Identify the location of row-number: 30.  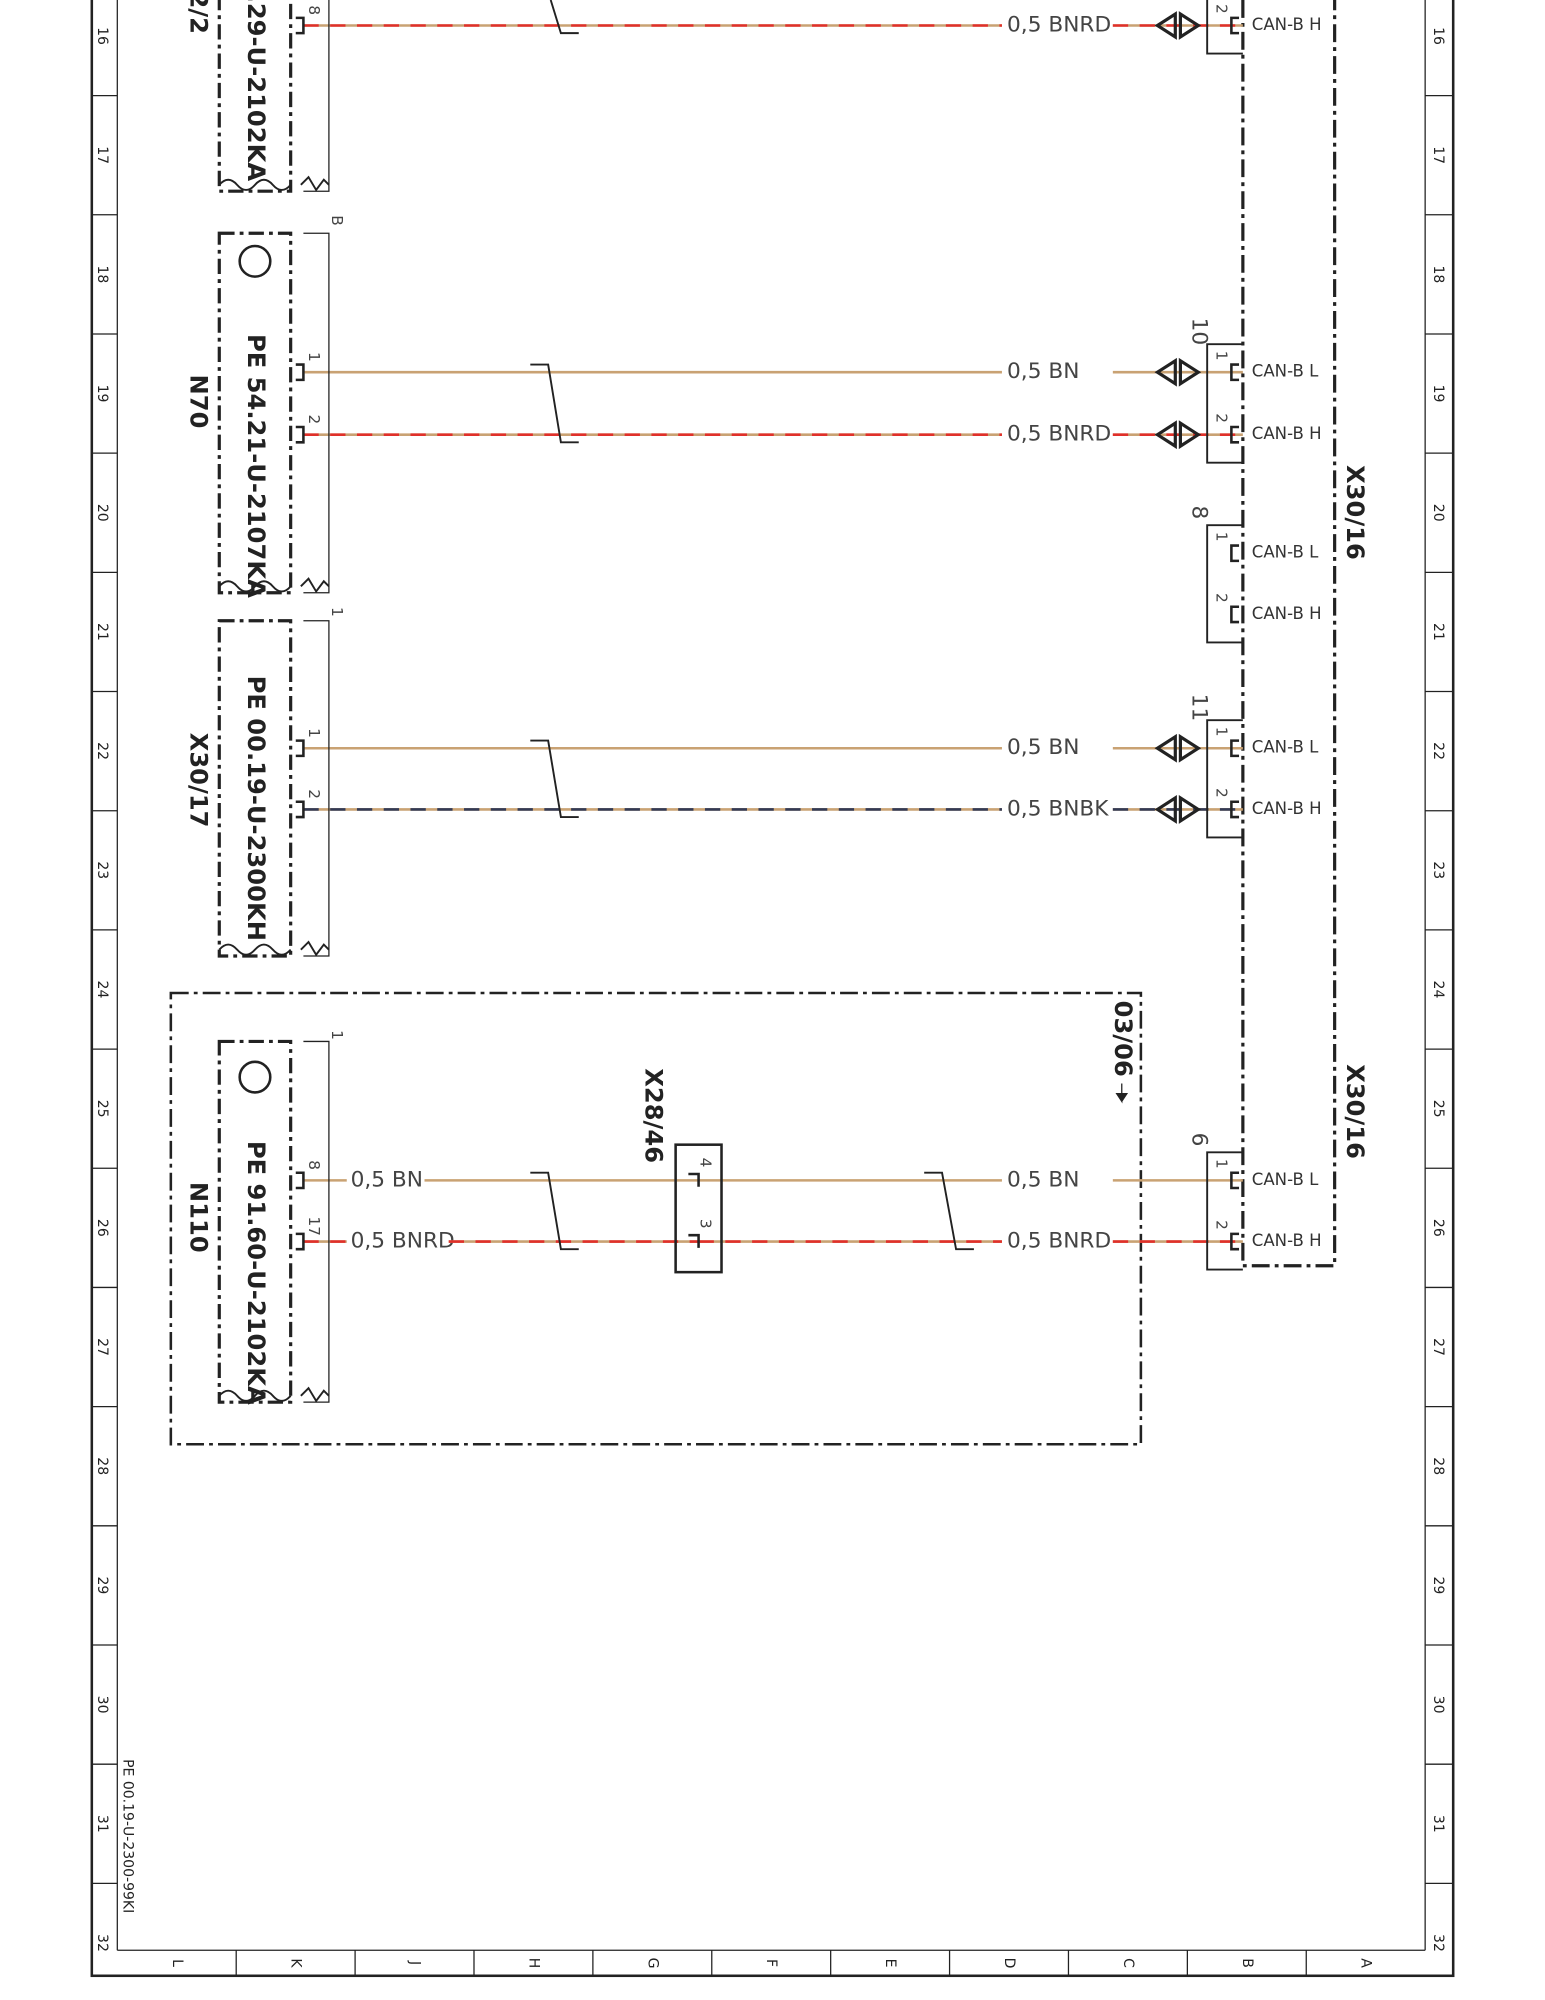
(102, 1705).